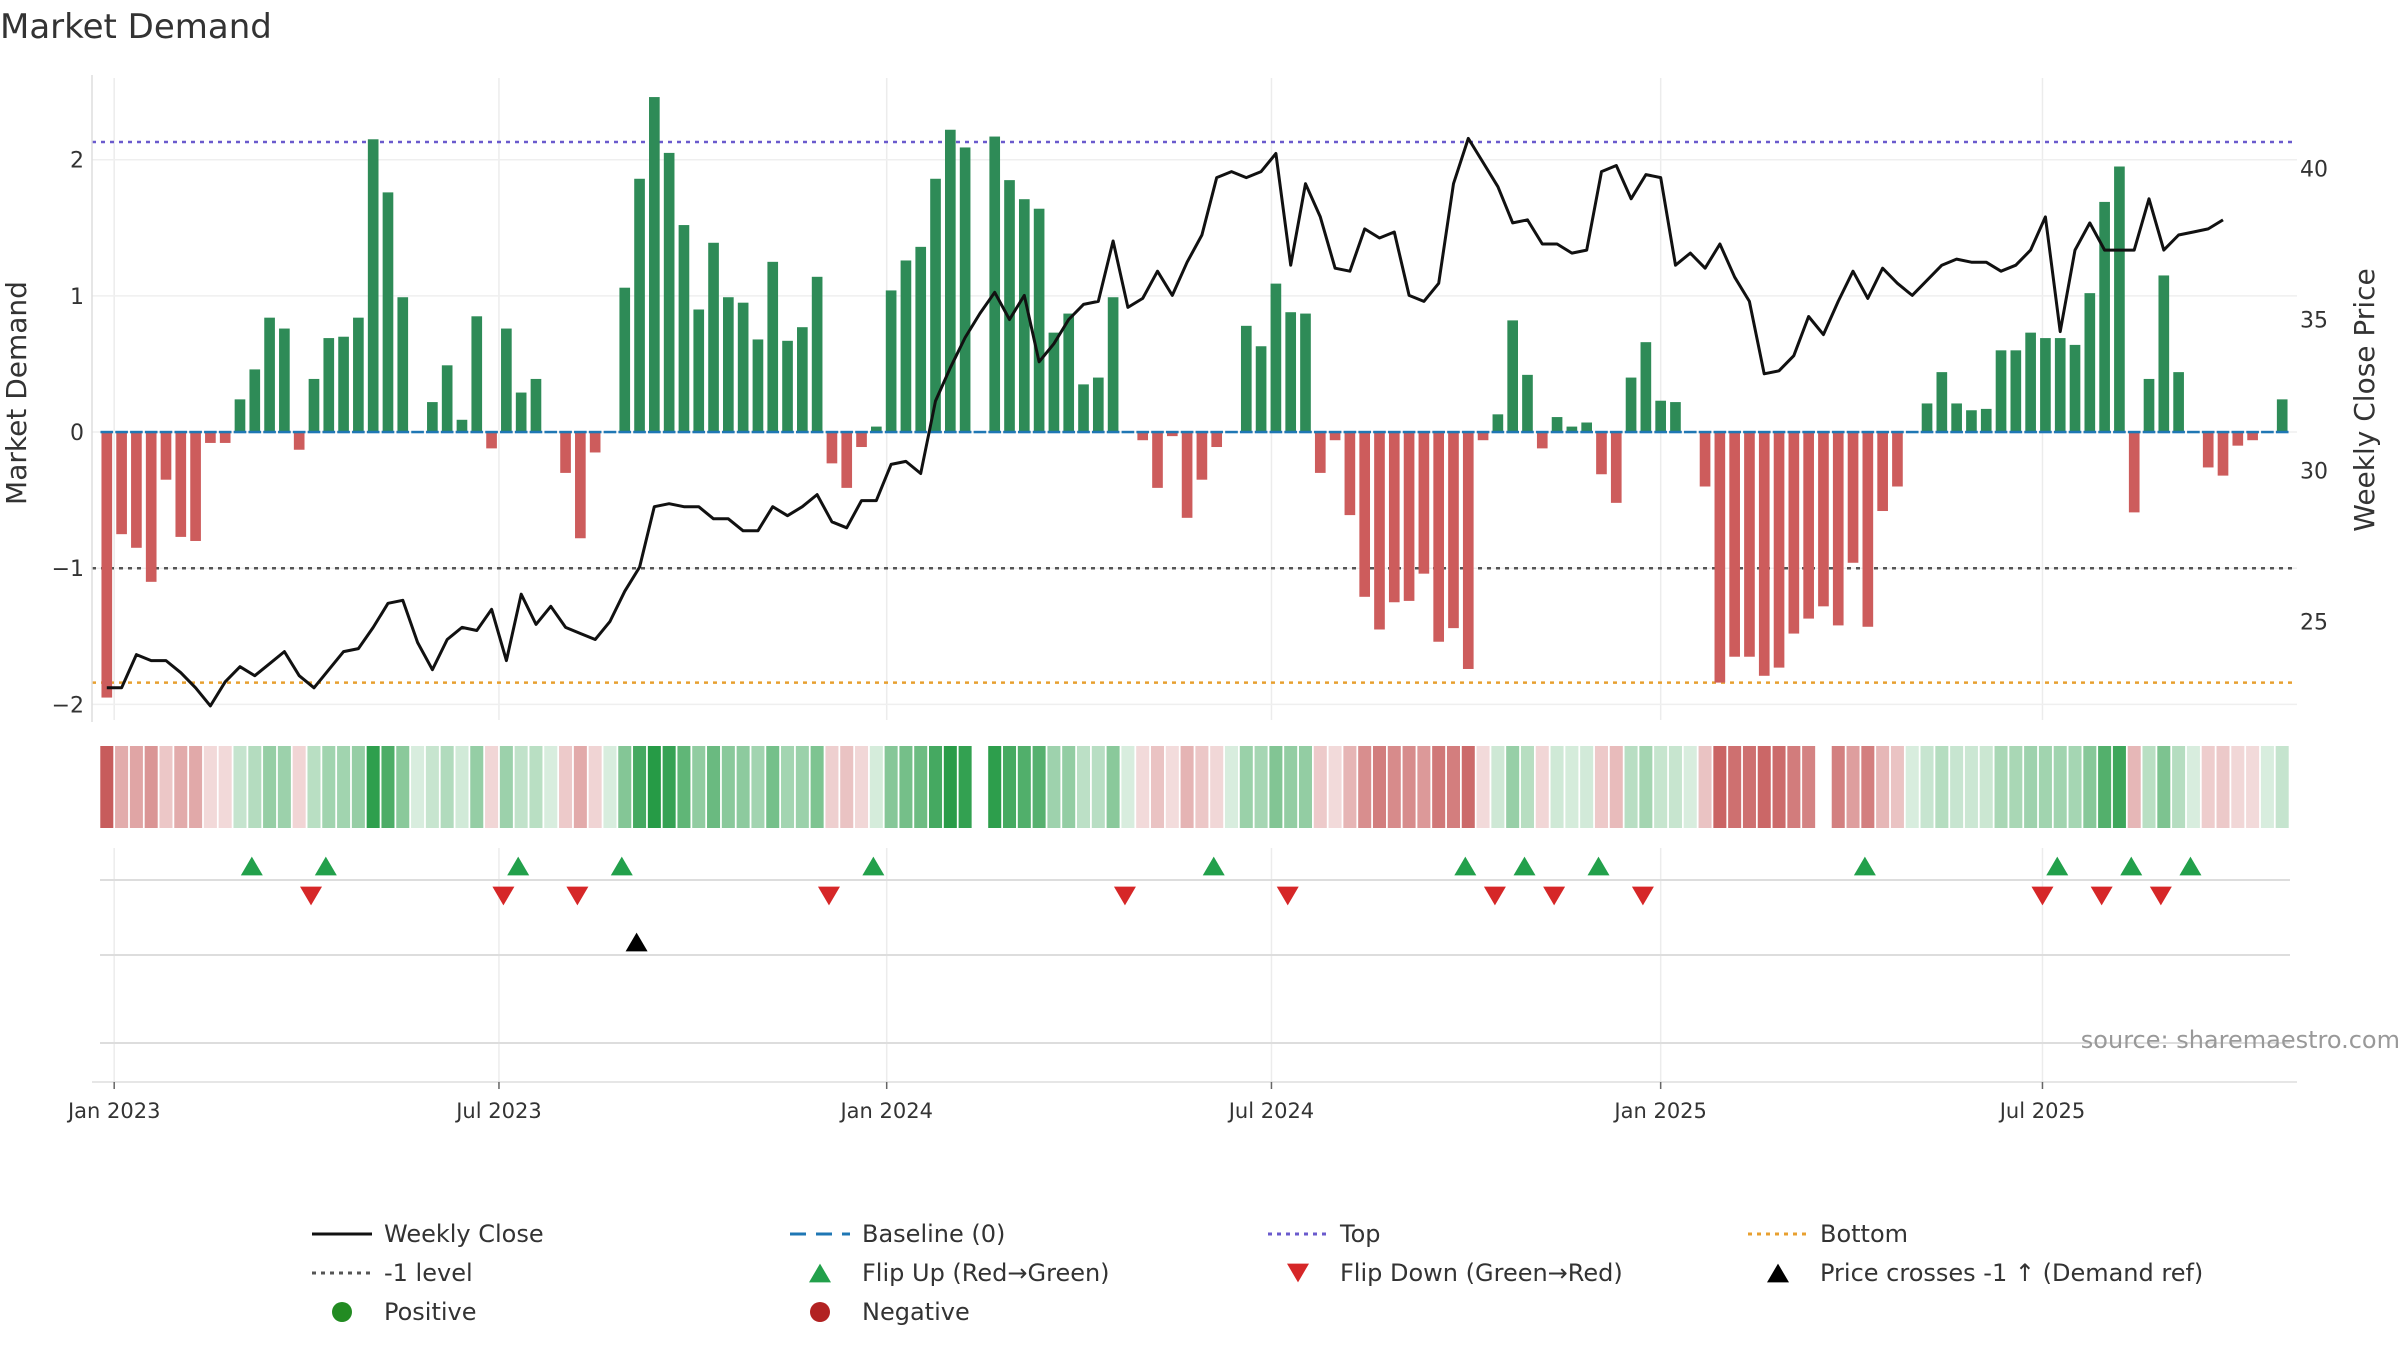 The image size is (2400, 1350). What do you see at coordinates (68, 705) in the screenshot?
I see `y-tick-left: −2` at bounding box center [68, 705].